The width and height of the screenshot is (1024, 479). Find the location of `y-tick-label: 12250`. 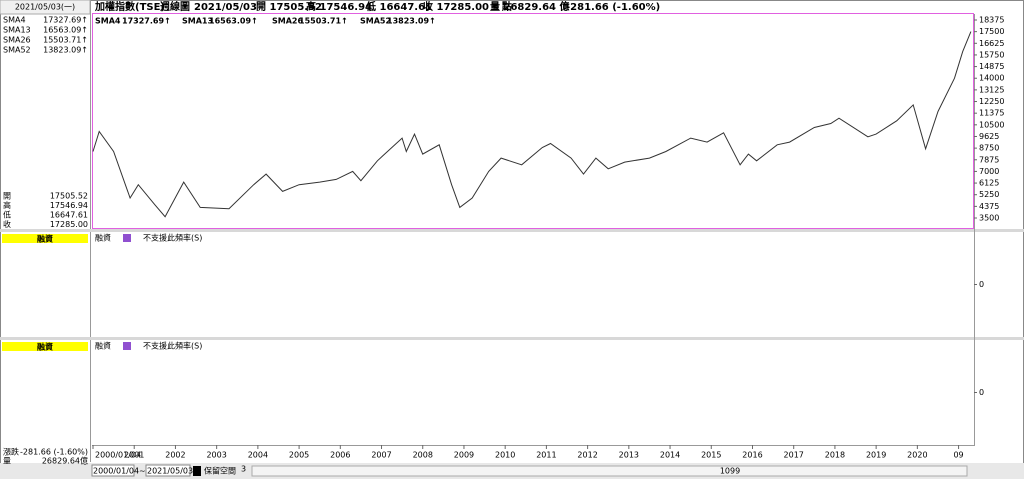

y-tick-label: 12250 is located at coordinates (991, 101).